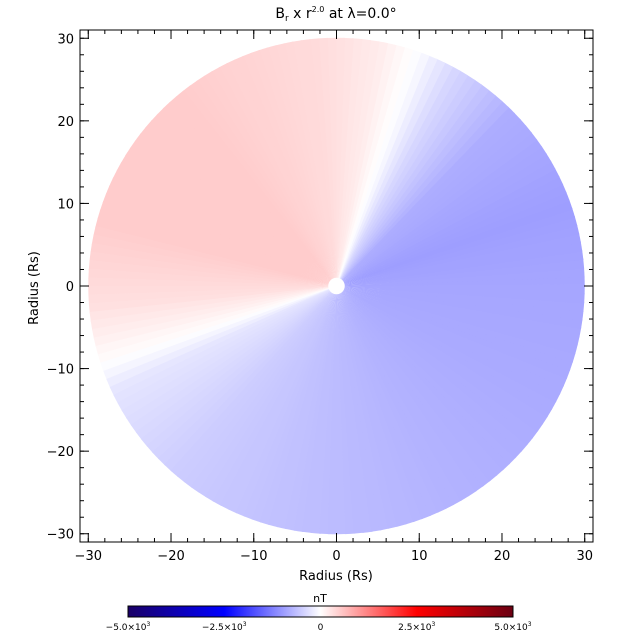 This screenshot has width=640, height=640. I want to click on y-tick-label: 20, so click(65, 122).